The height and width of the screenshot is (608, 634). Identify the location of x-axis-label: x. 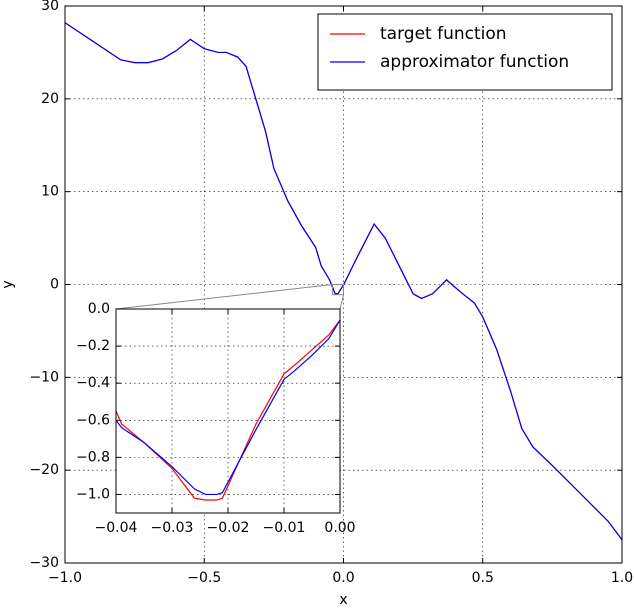
(343, 600).